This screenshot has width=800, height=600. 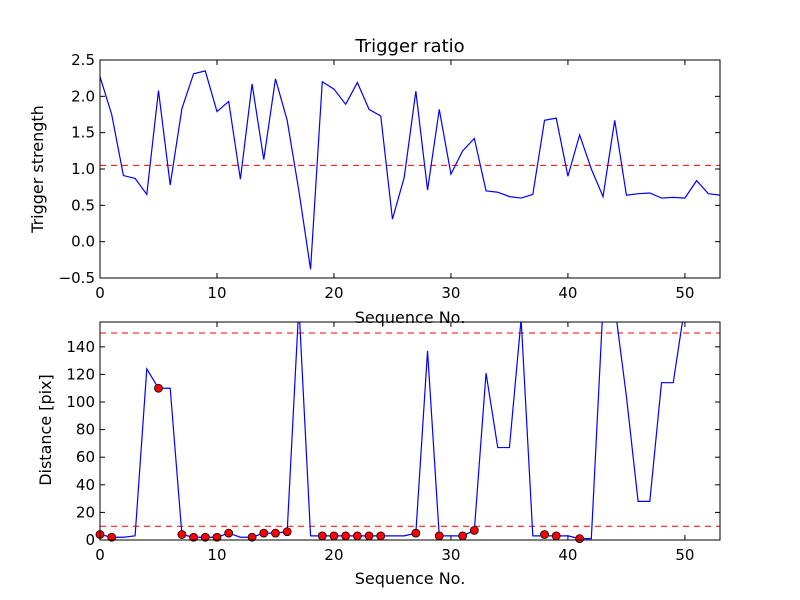 What do you see at coordinates (83, 242) in the screenshot?
I see `top-y-tick-label: 0.0` at bounding box center [83, 242].